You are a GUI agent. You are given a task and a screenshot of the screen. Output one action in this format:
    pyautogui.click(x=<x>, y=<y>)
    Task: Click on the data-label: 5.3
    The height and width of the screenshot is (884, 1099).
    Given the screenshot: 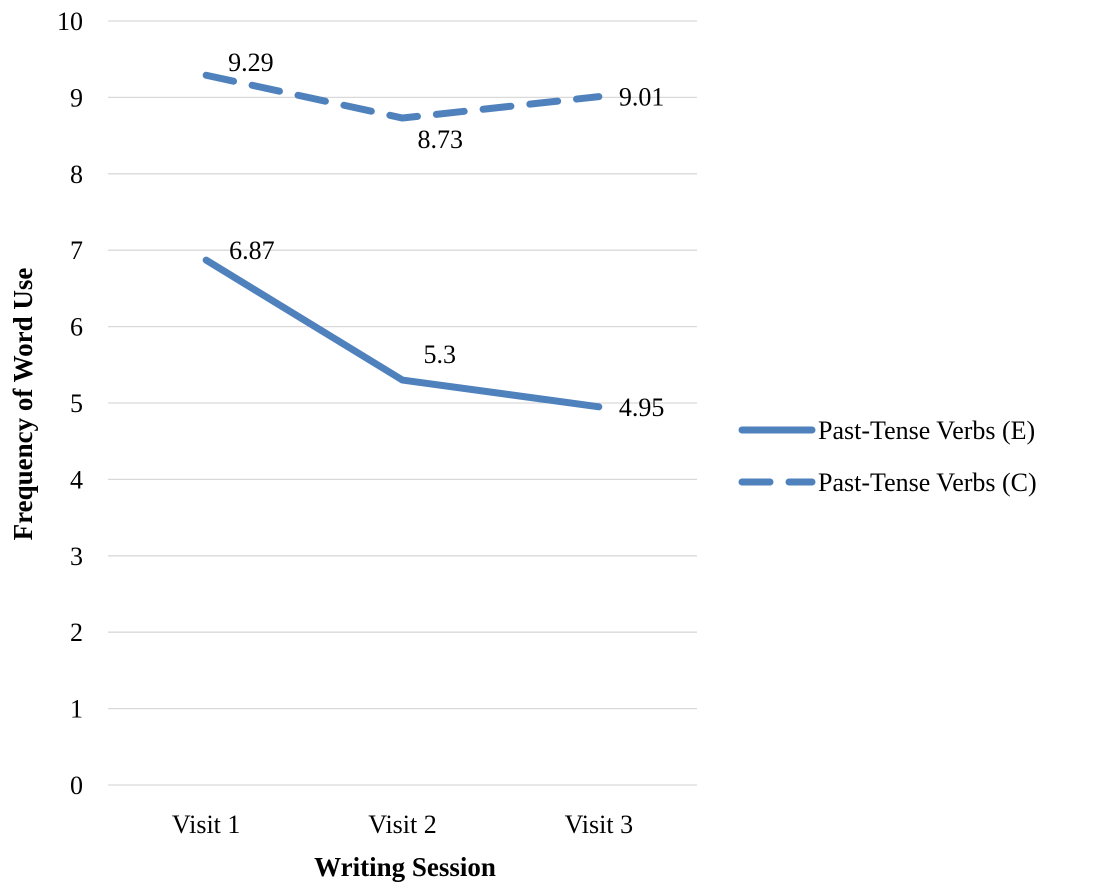 What is the action you would take?
    pyautogui.click(x=440, y=354)
    